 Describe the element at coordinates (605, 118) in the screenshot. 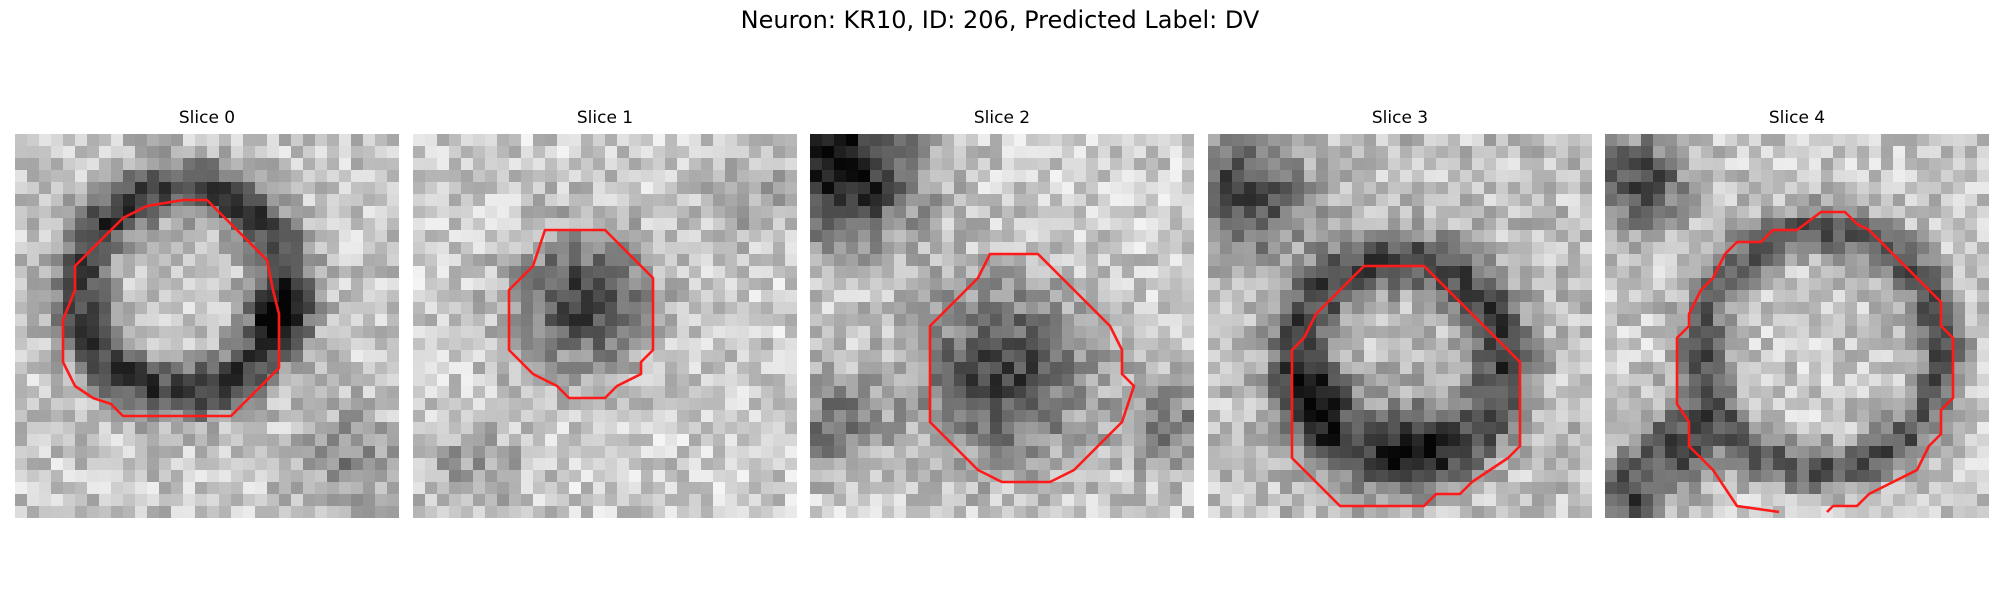

I see `slice-title: Slice 1` at that location.